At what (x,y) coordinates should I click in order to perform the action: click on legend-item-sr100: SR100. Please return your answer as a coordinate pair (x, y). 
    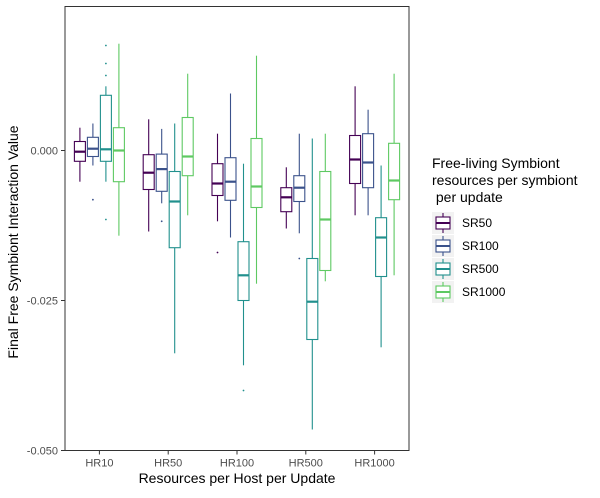
    Looking at the image, I should click on (465, 246).